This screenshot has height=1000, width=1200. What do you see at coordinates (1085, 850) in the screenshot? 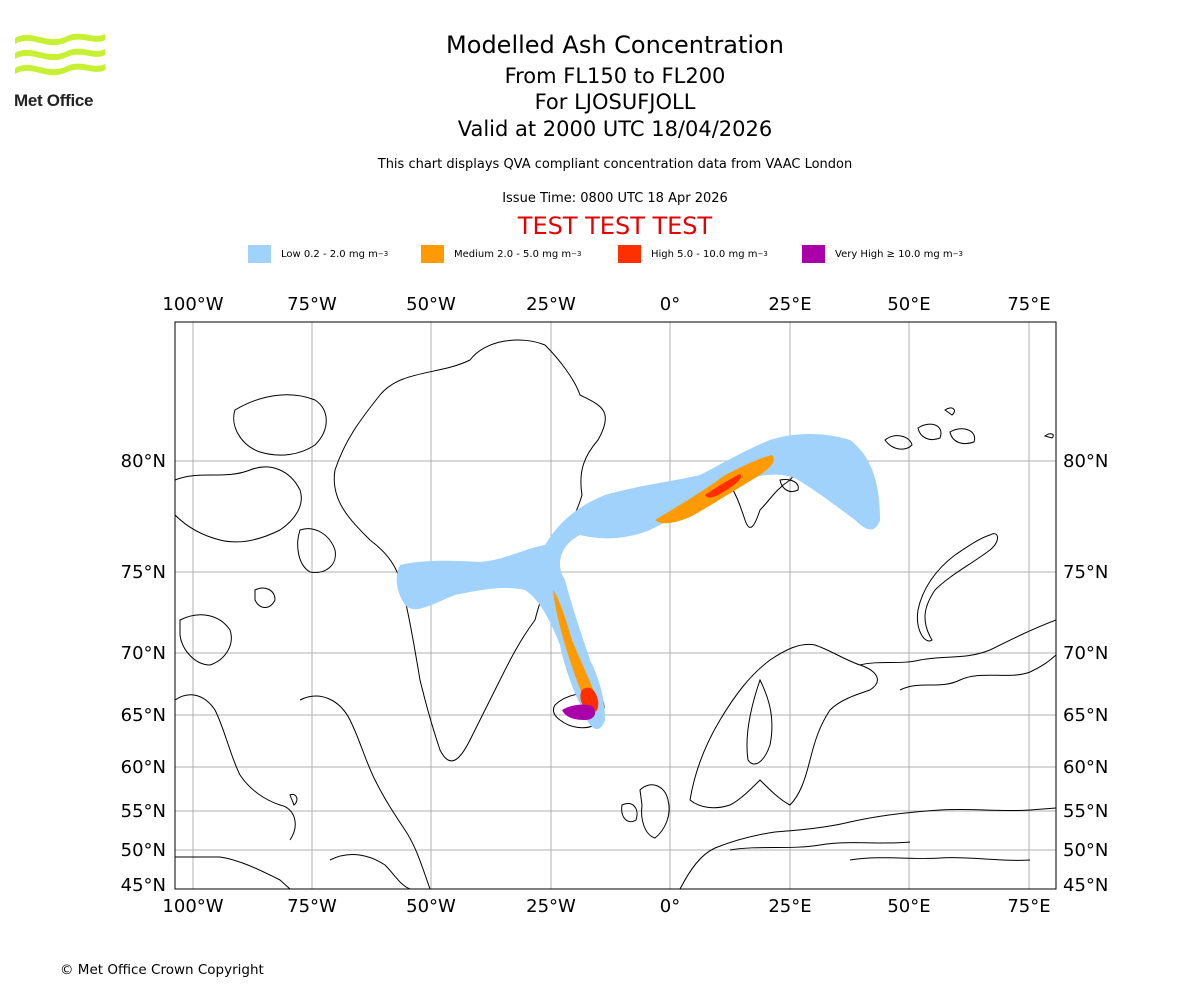
I see `lat-tick-right-6: 50°N` at bounding box center [1085, 850].